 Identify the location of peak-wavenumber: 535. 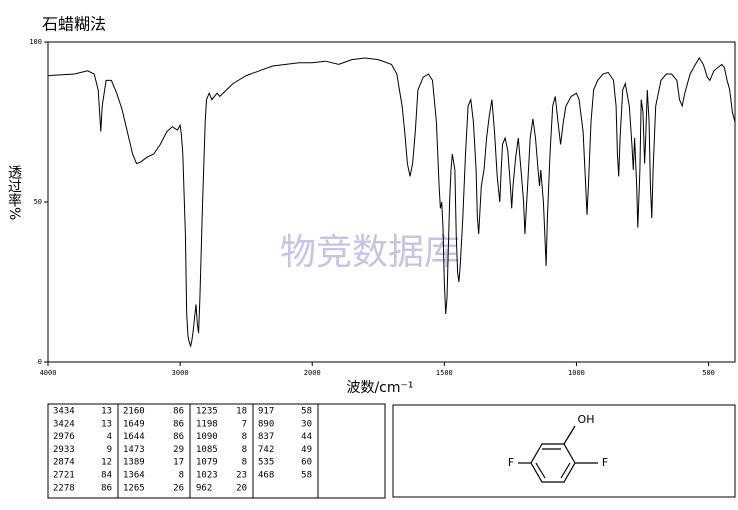
(266, 463).